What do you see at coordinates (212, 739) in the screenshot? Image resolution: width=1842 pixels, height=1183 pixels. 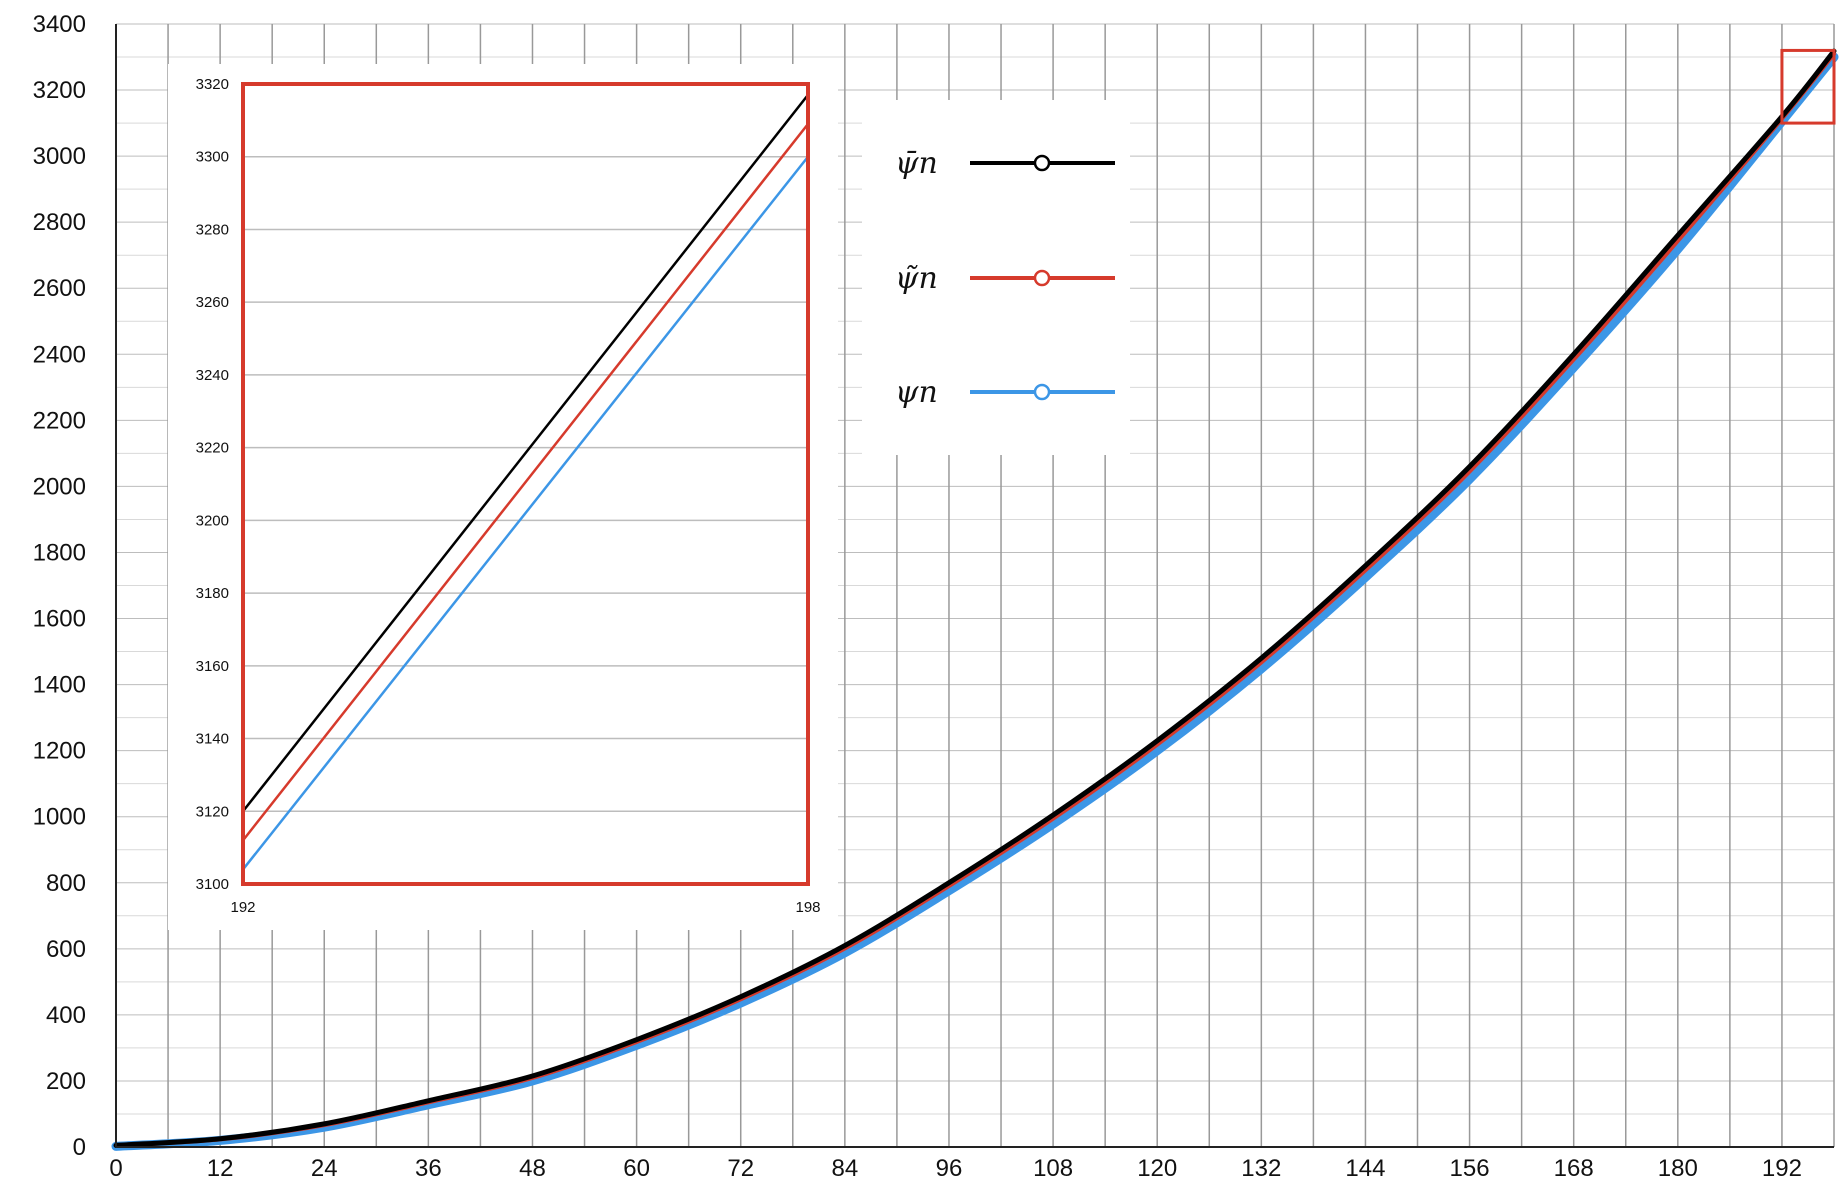 I see `inset-y-tick-label: 3140` at bounding box center [212, 739].